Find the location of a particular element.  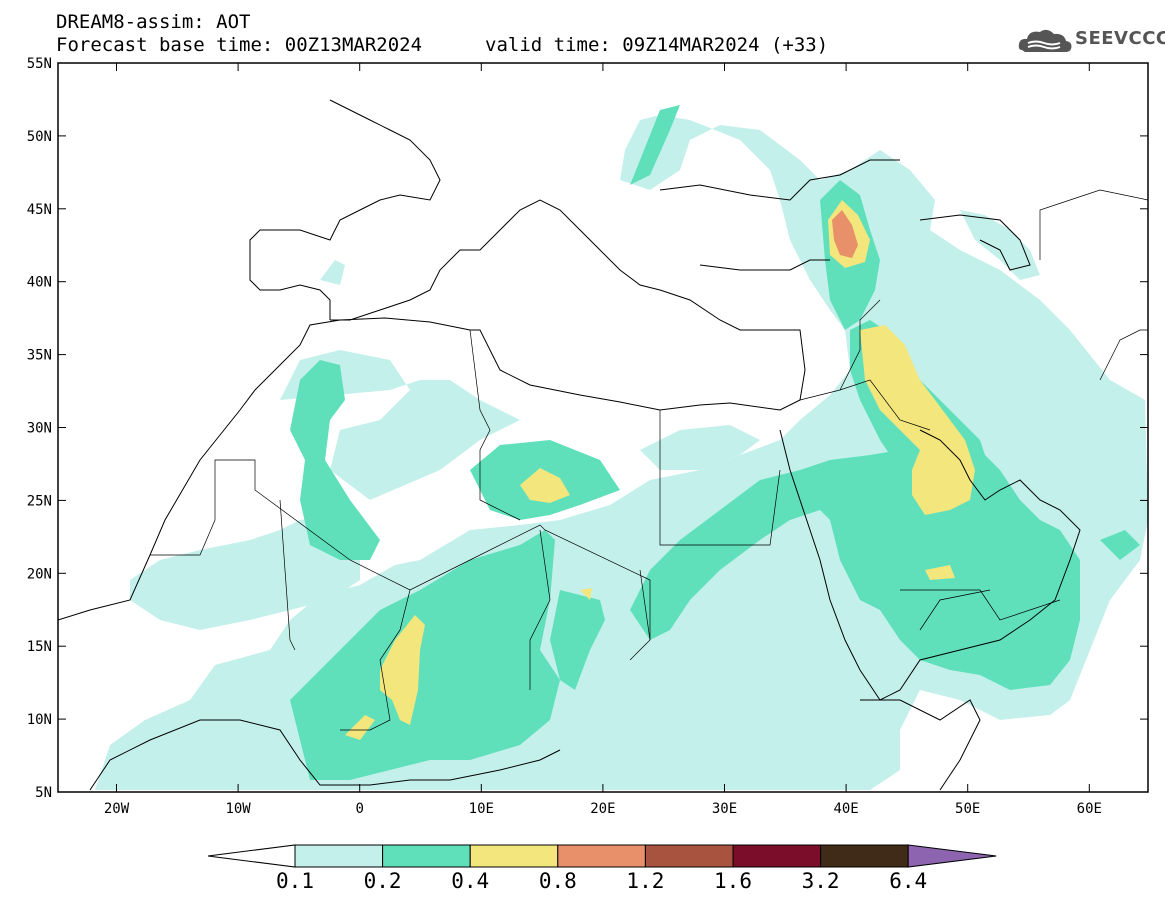

logo-text: SEEVCCC is located at coordinates (1120, 38).